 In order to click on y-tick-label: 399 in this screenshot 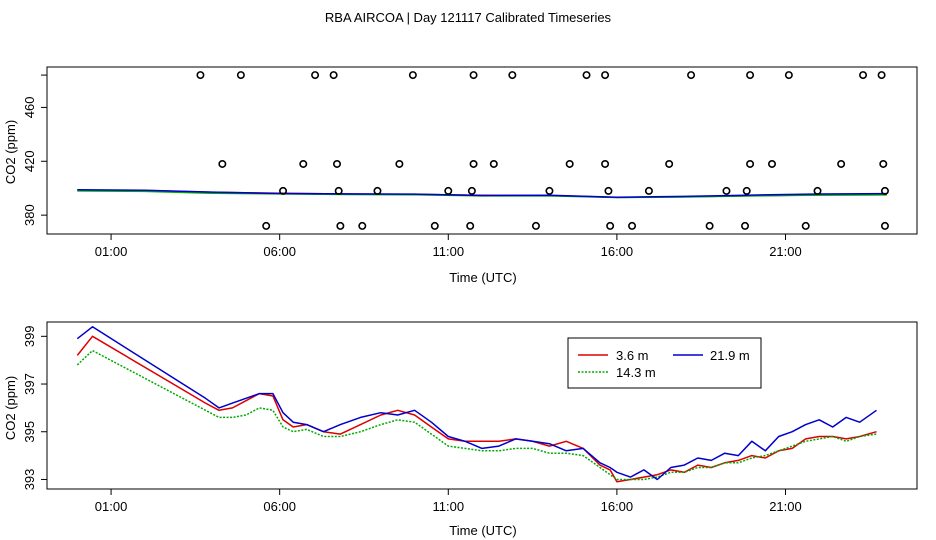, I will do `click(29, 336)`.